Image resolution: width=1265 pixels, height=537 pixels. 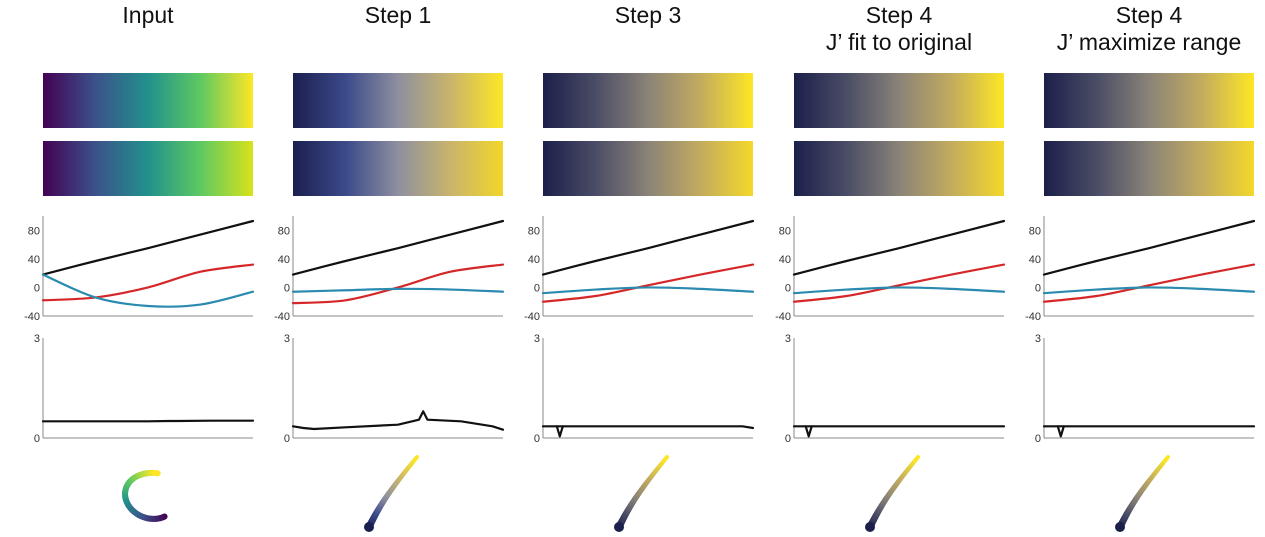 I want to click on column-title: Step 4 J’ fit to original, so click(x=899, y=29).